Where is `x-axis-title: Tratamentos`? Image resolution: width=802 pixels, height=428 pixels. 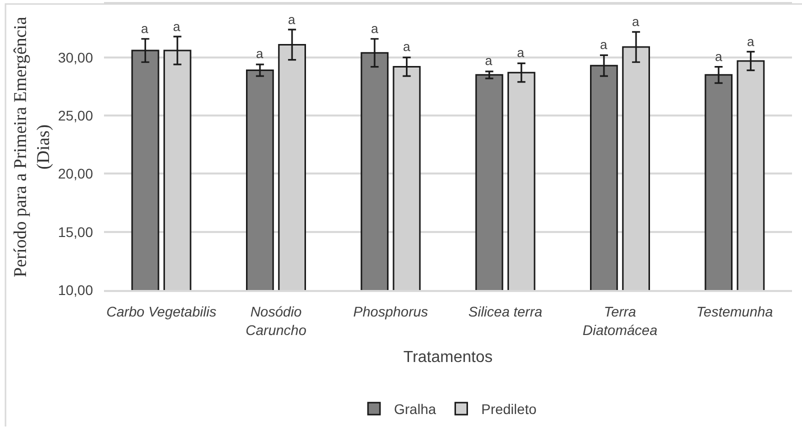
x-axis-title: Tratamentos is located at coordinates (448, 357).